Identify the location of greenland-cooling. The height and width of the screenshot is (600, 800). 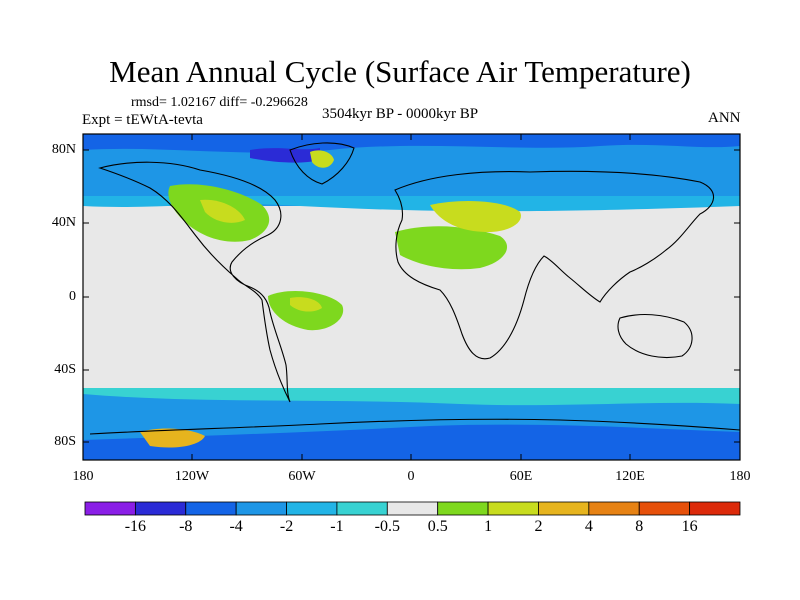
(285, 155).